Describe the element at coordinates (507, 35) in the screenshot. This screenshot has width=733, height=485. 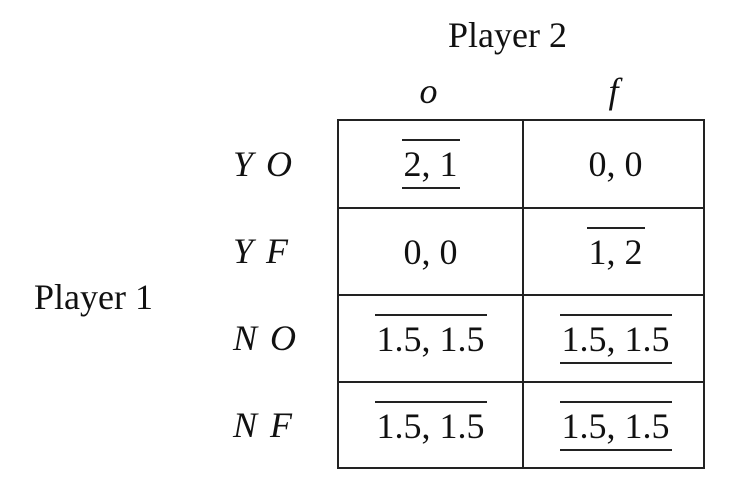
I see `column-player-label: Player 2` at that location.